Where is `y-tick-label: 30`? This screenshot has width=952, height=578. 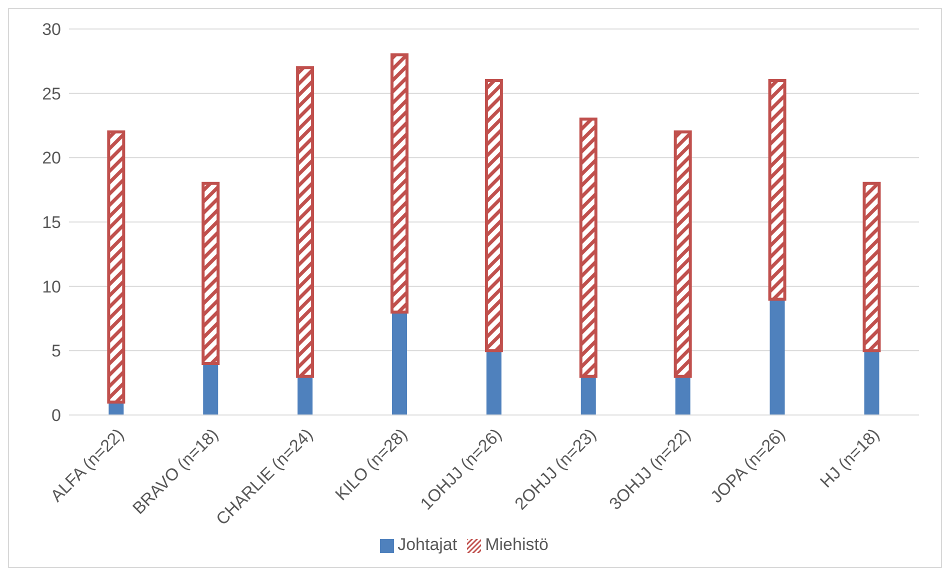 y-tick-label: 30 is located at coordinates (51, 30).